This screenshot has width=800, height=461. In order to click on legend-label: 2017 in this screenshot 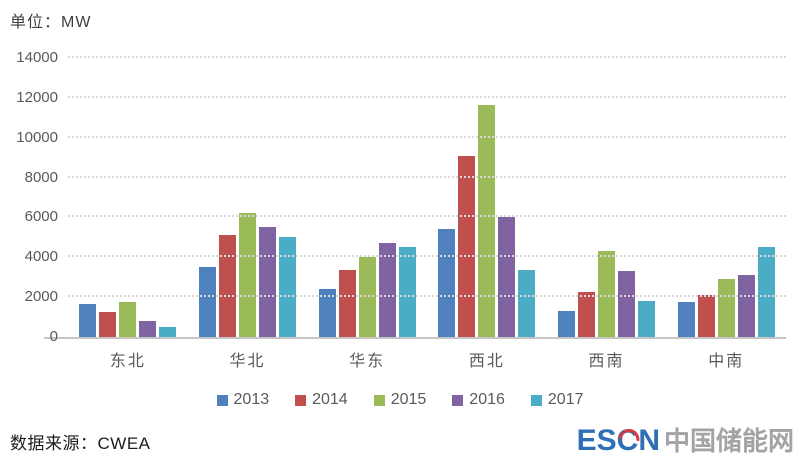, I will do `click(565, 399)`.